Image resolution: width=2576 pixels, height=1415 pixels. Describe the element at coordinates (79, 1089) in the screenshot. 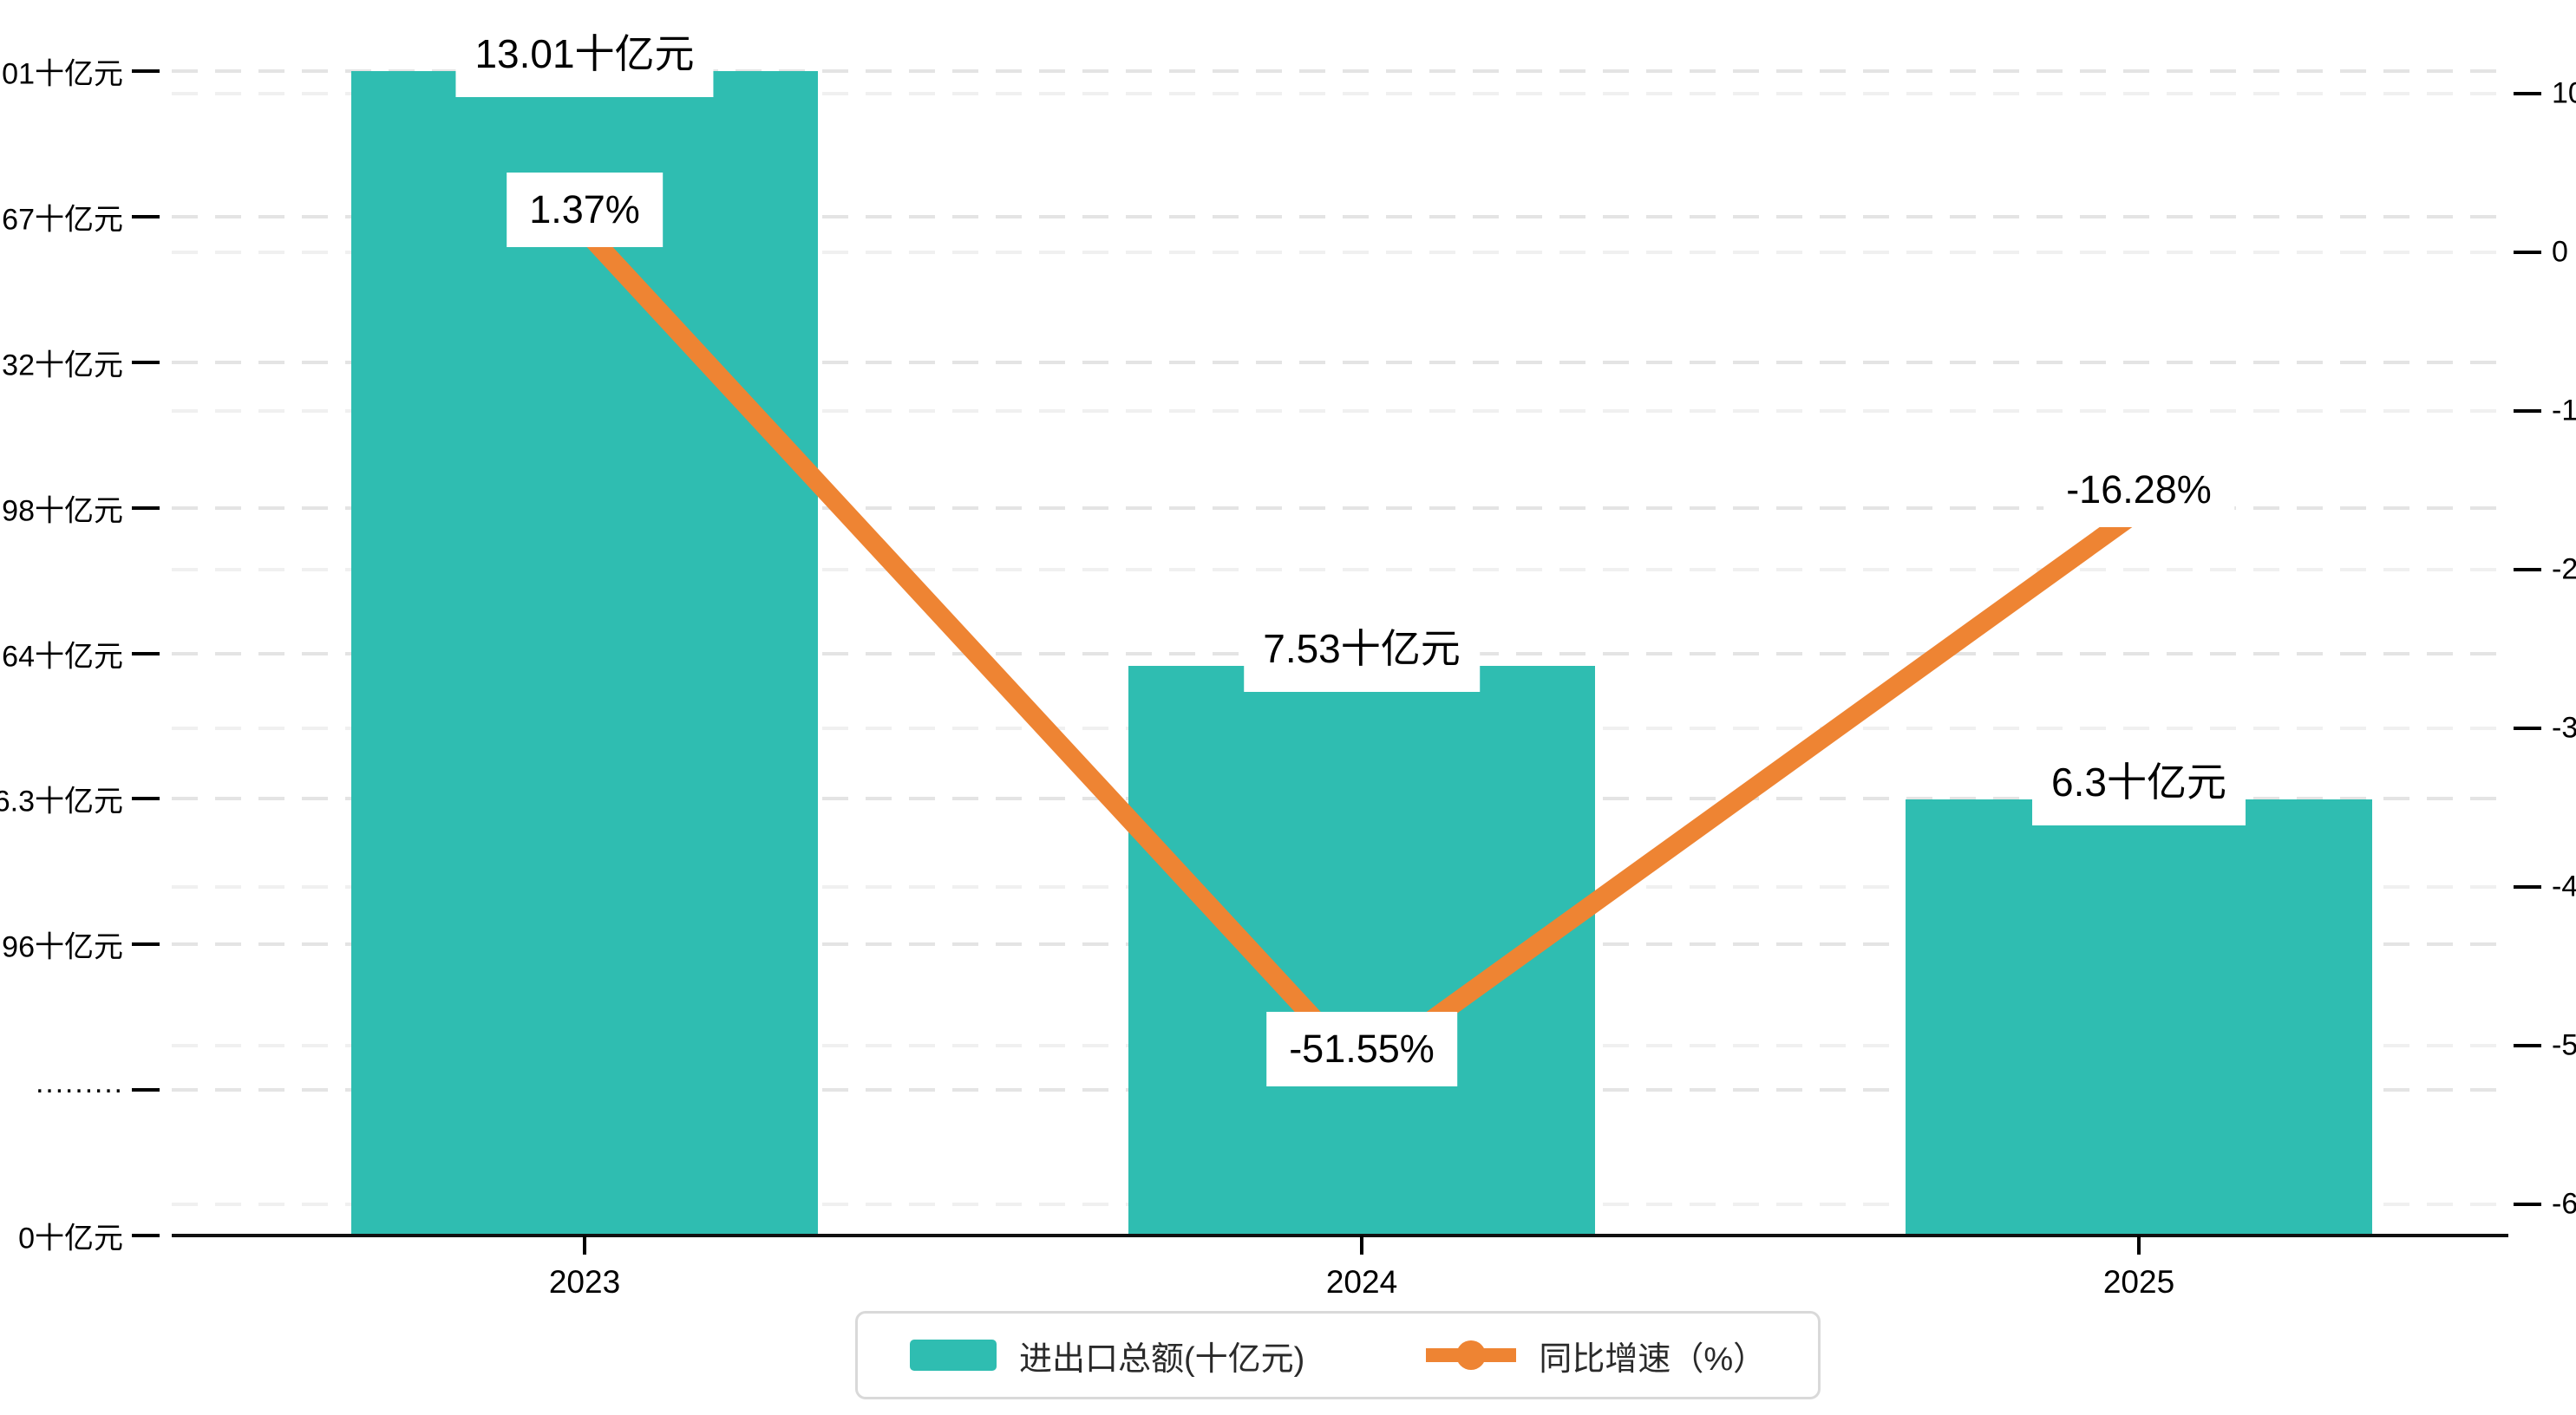

I see `y-axis-left-tick-label: ·········` at that location.